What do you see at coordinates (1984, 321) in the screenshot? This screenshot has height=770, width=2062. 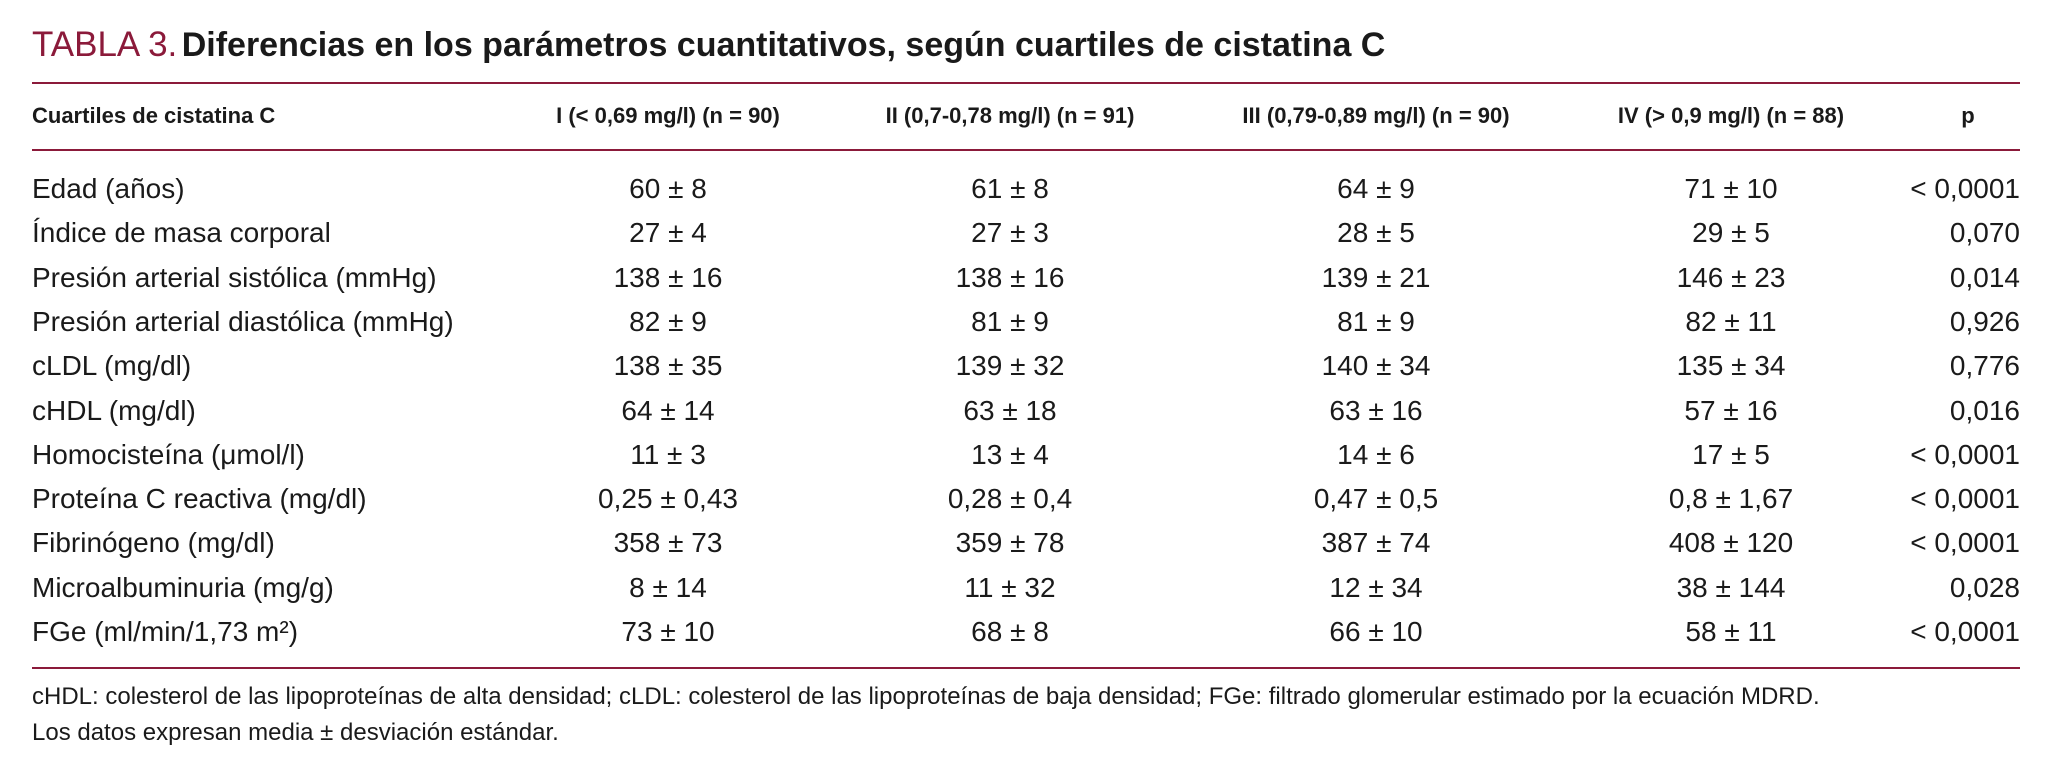 I see `cell-value: 0,926` at bounding box center [1984, 321].